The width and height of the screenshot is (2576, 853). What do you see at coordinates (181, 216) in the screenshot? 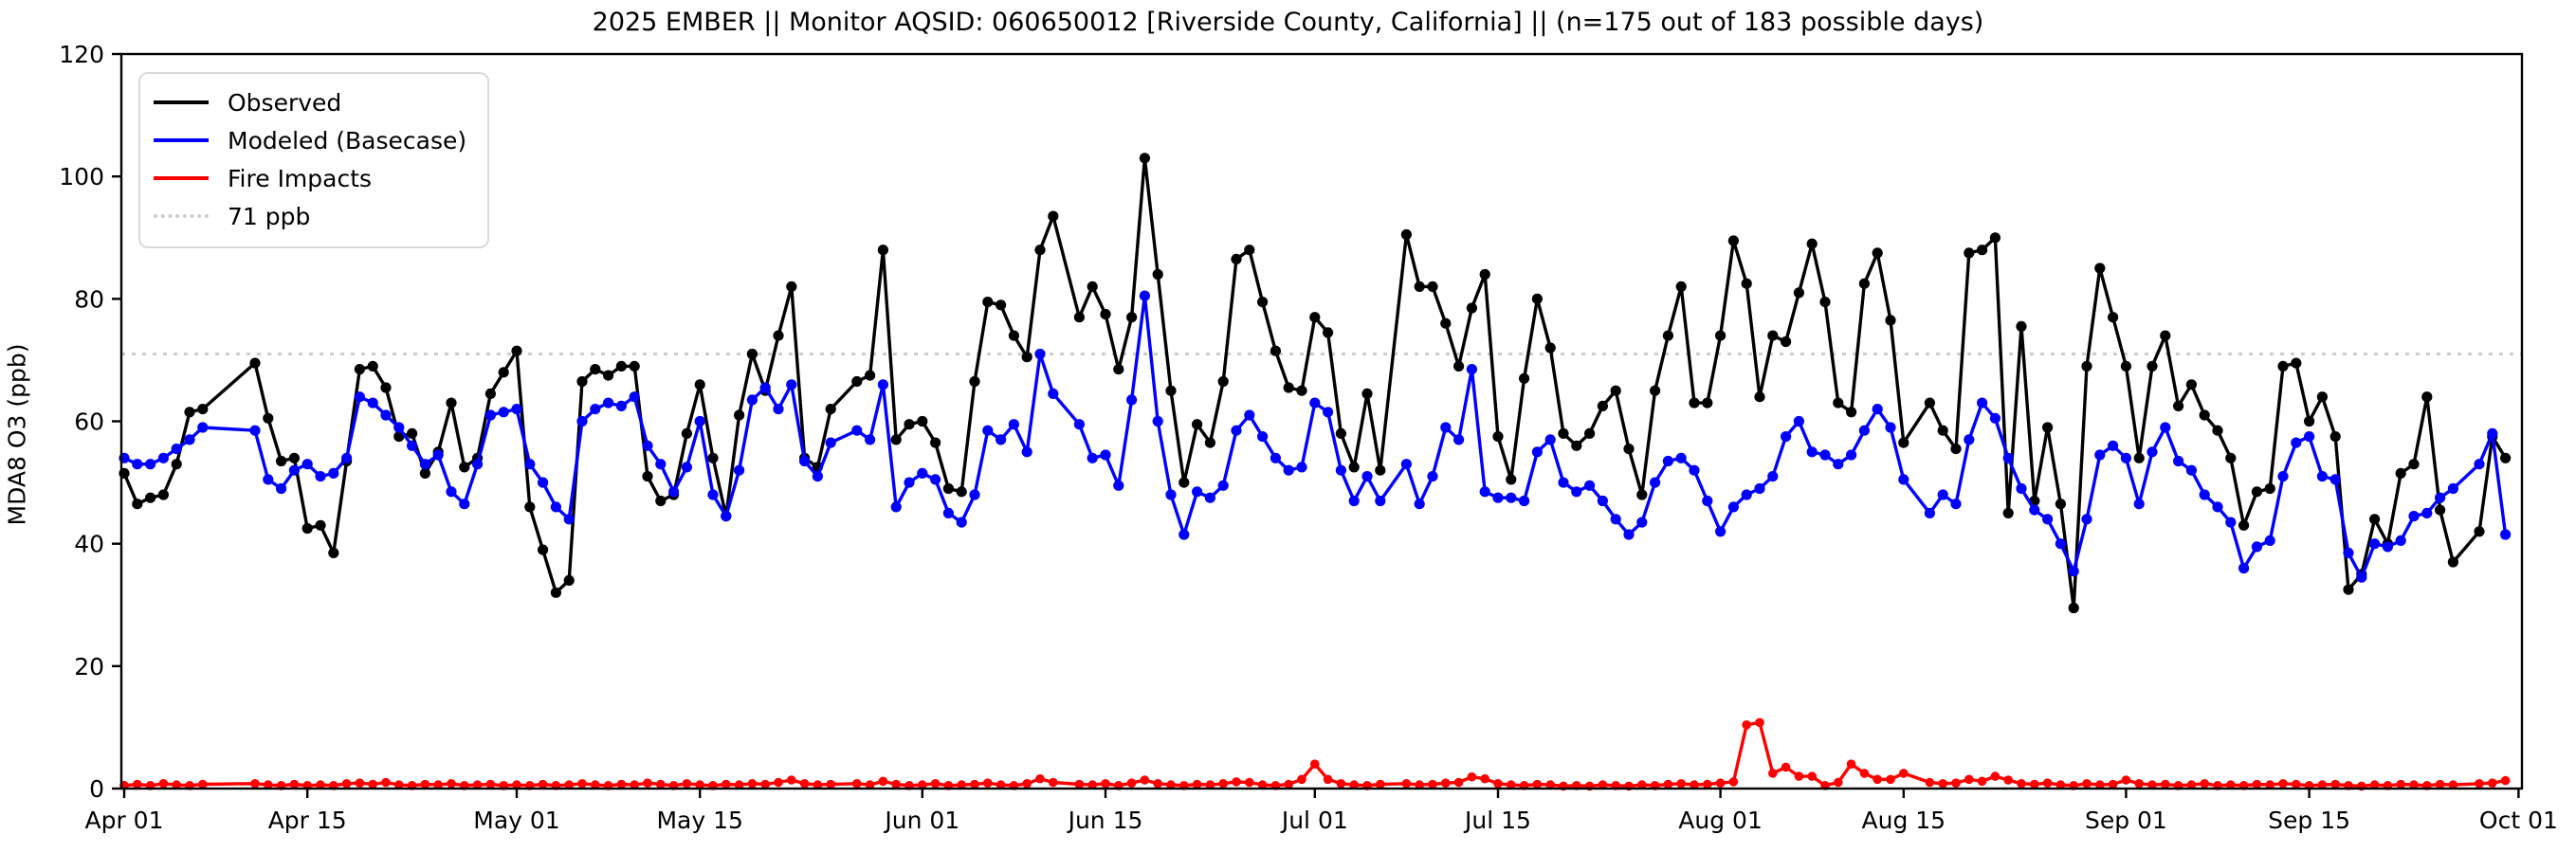
I see `threshold-line-swatch` at bounding box center [181, 216].